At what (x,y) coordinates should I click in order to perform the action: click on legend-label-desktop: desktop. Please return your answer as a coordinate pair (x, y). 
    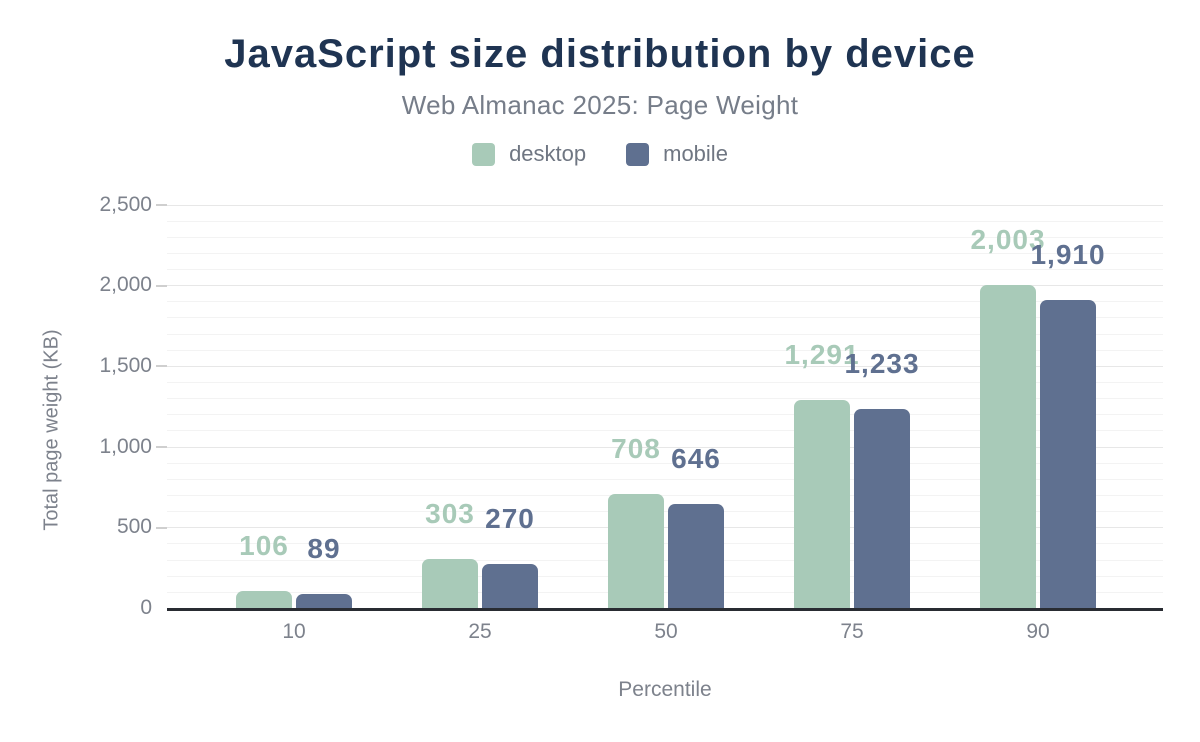
    Looking at the image, I should click on (548, 153).